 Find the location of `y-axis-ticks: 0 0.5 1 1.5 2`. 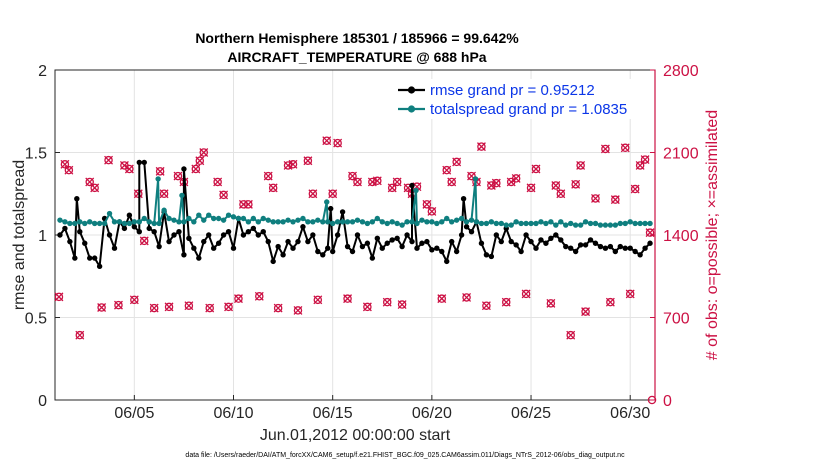

y-axis-ticks: 0 0.5 1 1.5 2 is located at coordinates (42, 236).